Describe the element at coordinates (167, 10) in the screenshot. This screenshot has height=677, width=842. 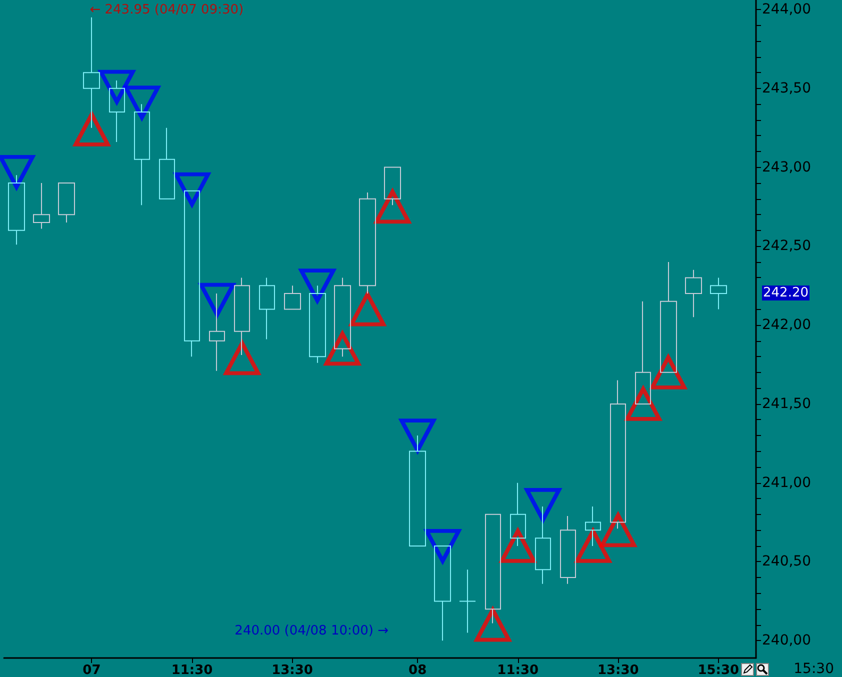
I see `annotation: ← 243.95 (04/07 09:30)` at that location.